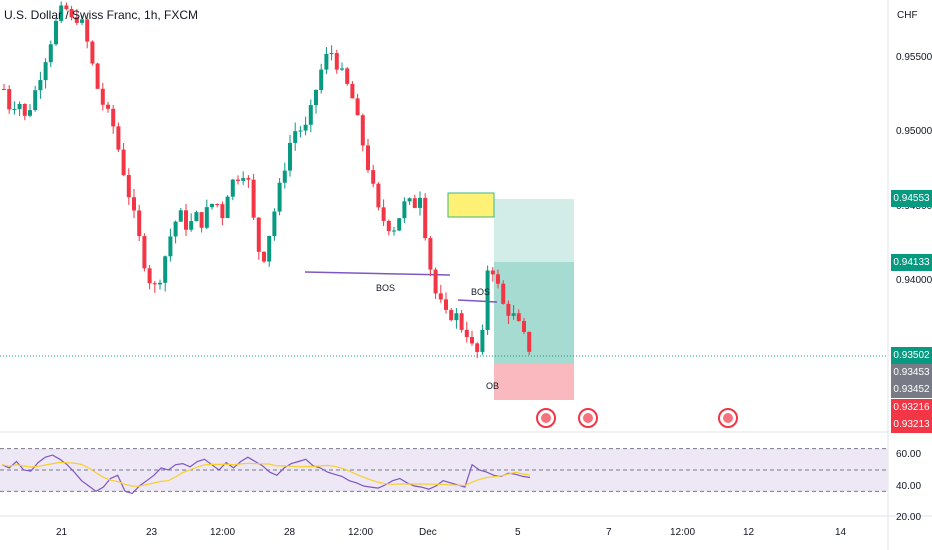 This screenshot has width=932, height=550. Describe the element at coordinates (609, 532) in the screenshot. I see `time-tick-label: 7` at that location.